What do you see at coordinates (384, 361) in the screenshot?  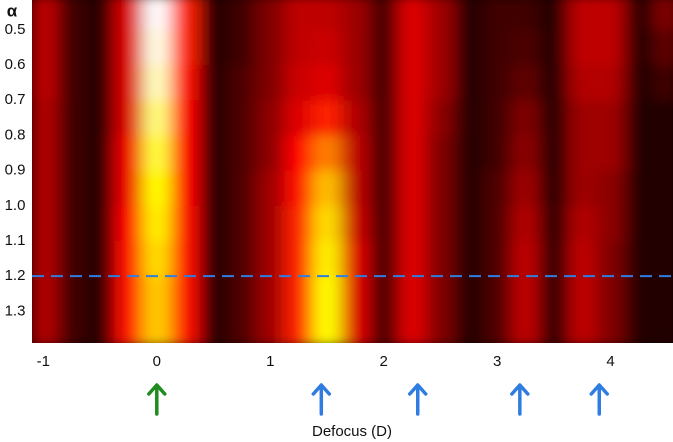 I see `x-tick-label: 2` at bounding box center [384, 361].